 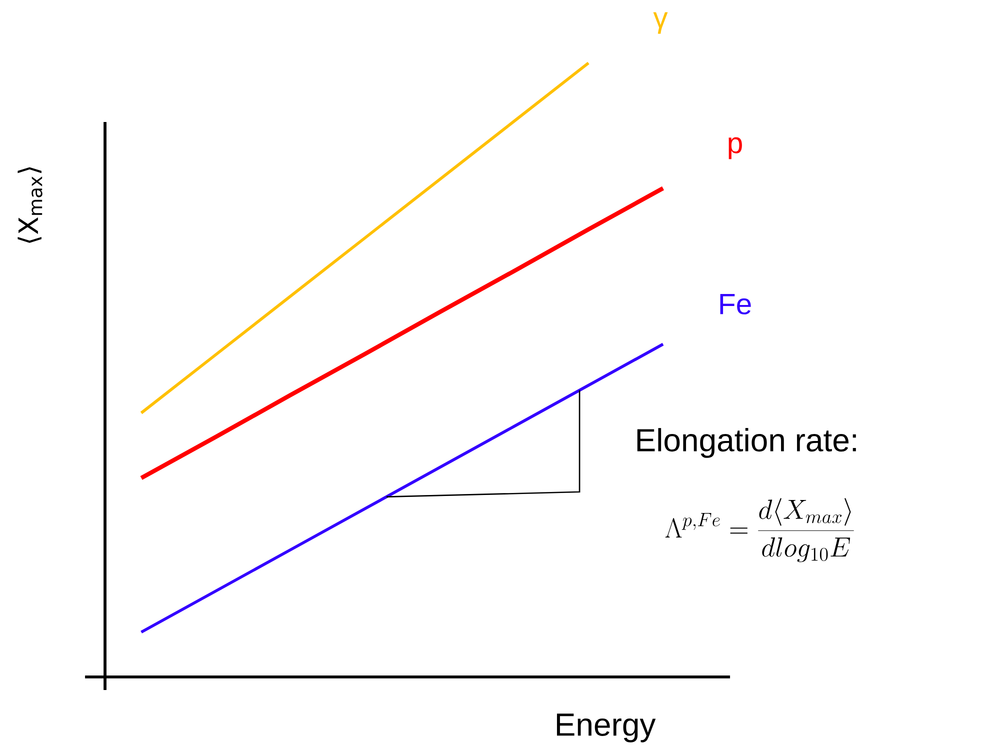 I want to click on text: γ, so click(x=660, y=23).